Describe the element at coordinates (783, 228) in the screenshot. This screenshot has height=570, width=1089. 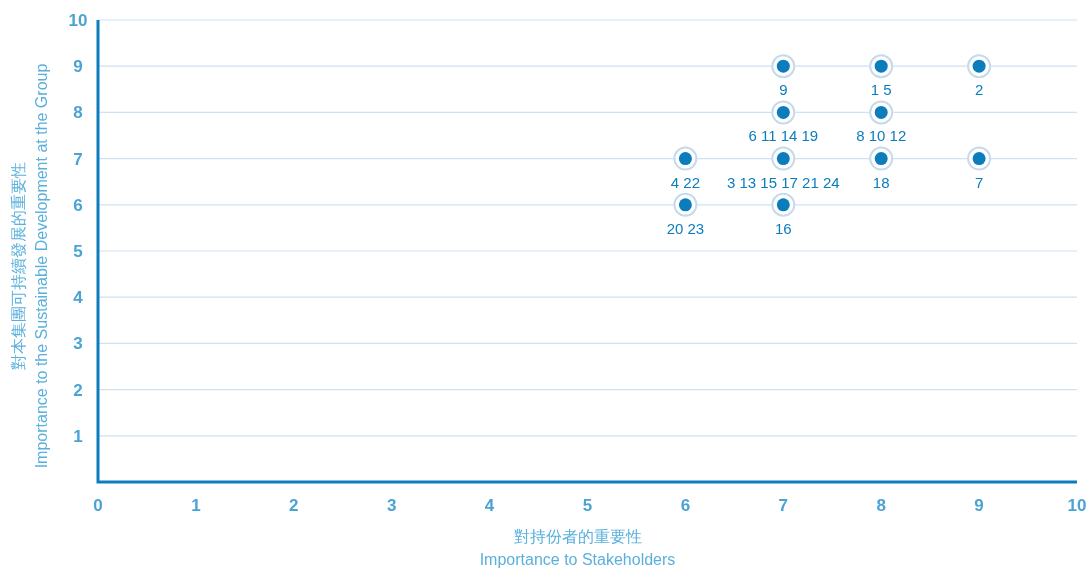
I see `annotation: 16` at that location.